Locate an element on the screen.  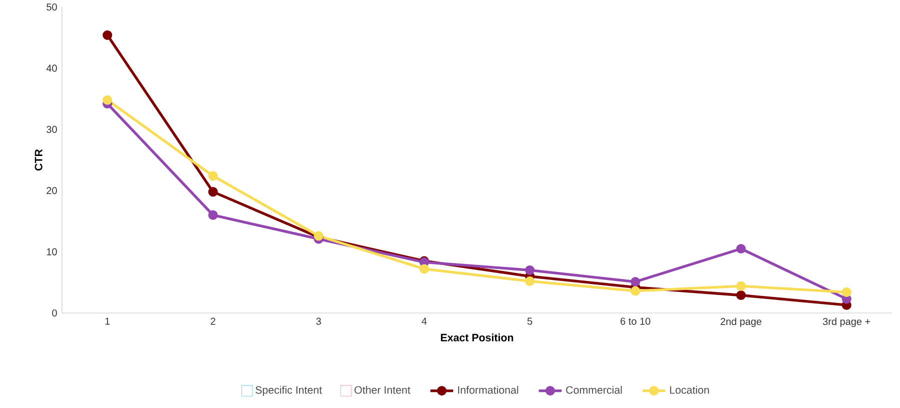
x-tick-label: 2 is located at coordinates (213, 321).